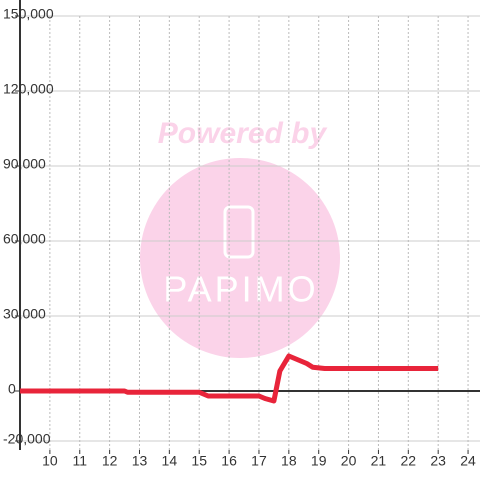  Describe the element at coordinates (24, 314) in the screenshot. I see `y-tick-label: 30,000` at that location.